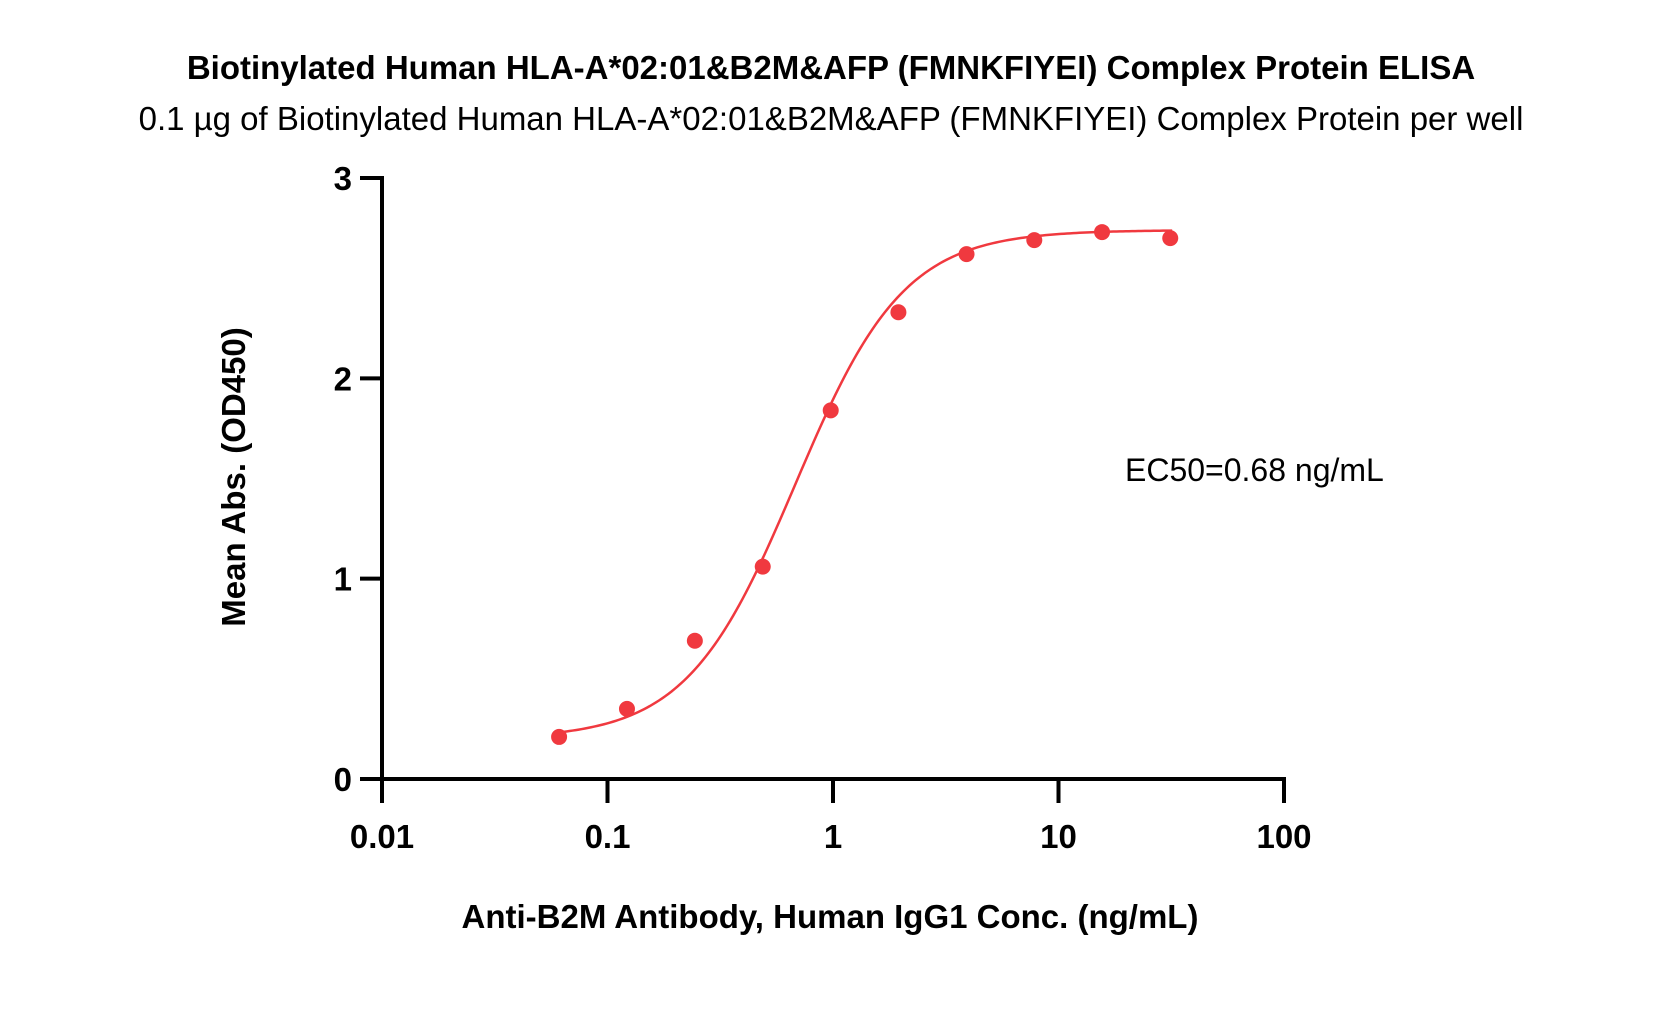 This screenshot has width=1662, height=1032. I want to click on y-tick-label: 3, so click(343, 178).